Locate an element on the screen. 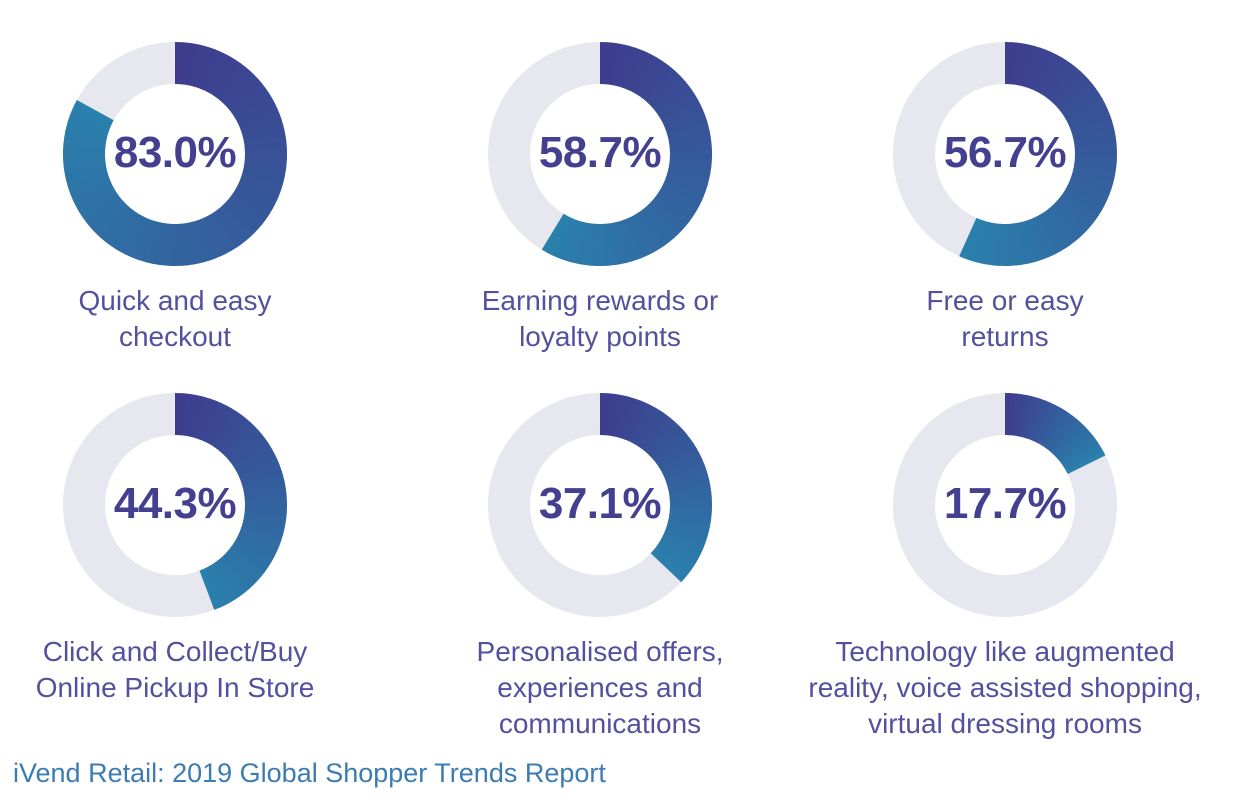  donut-chart-free-easy-returns: 56.7% Free or easy returns is located at coordinates (1005, 198).